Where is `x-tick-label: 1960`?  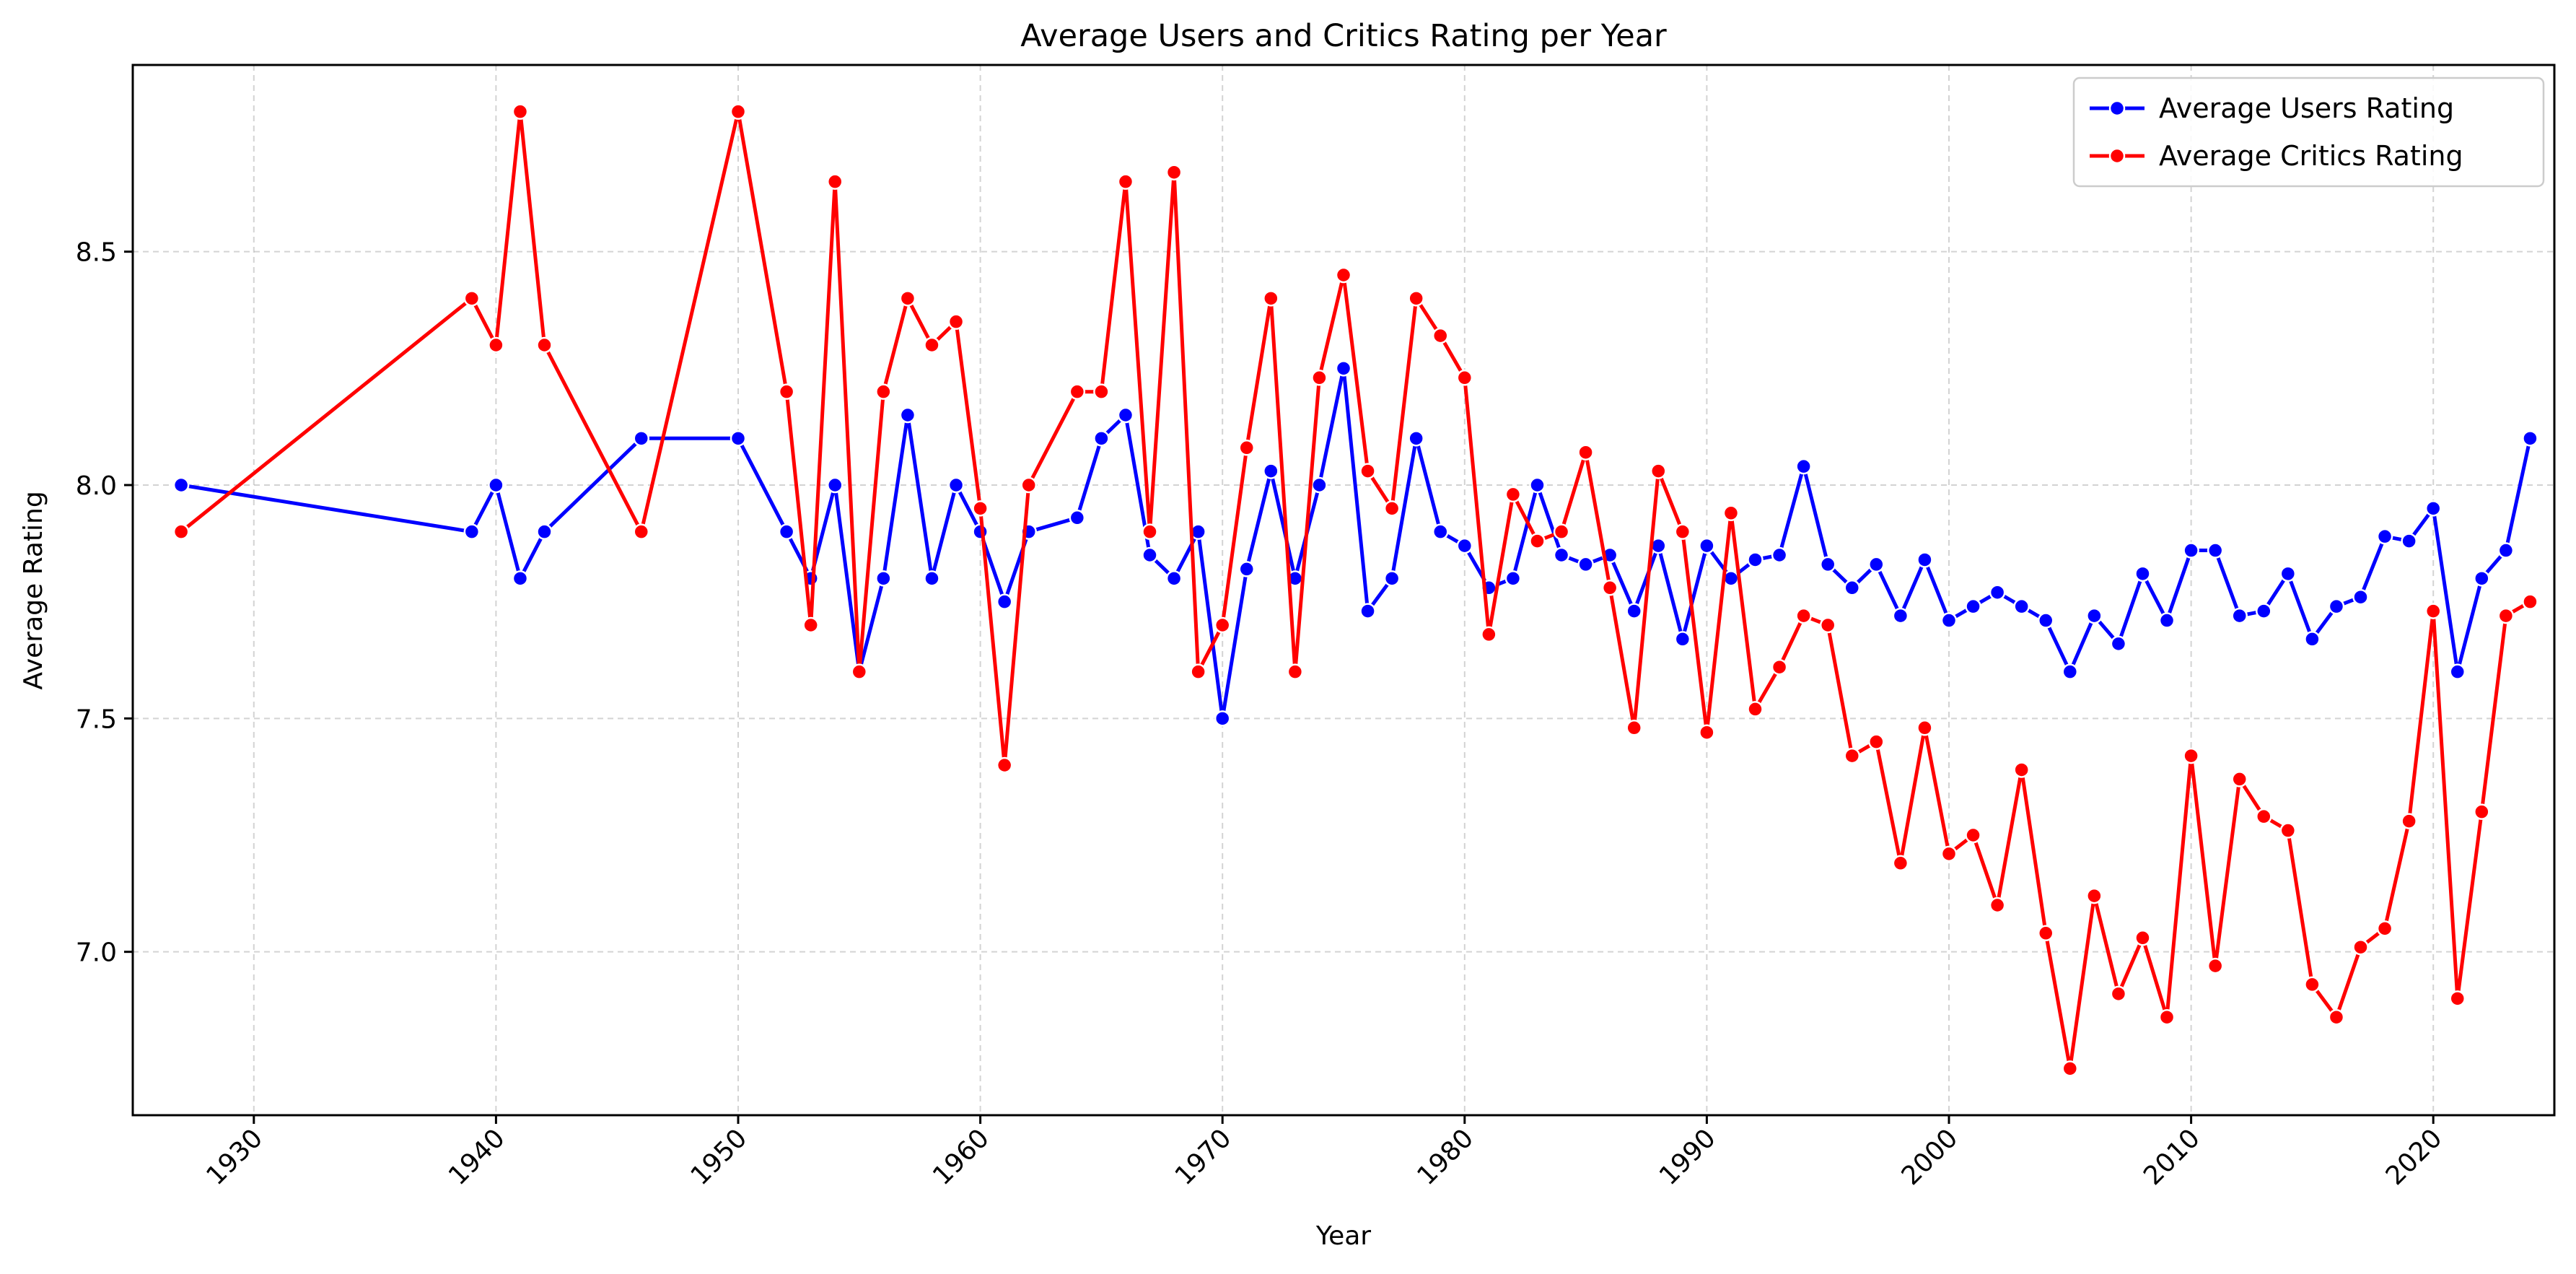
x-tick-label: 1960 is located at coordinates (961, 1157).